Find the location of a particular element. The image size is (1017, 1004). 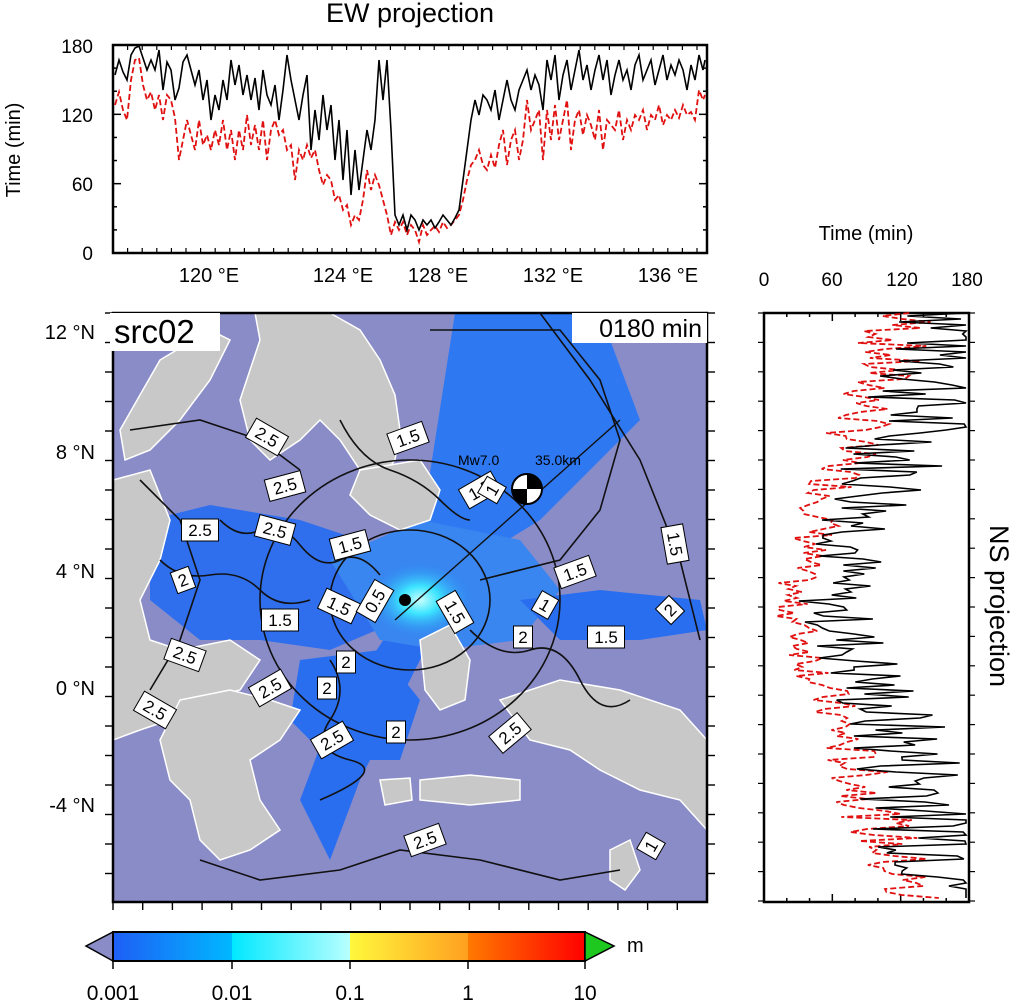

reference-point-marker is located at coordinates (405, 600).